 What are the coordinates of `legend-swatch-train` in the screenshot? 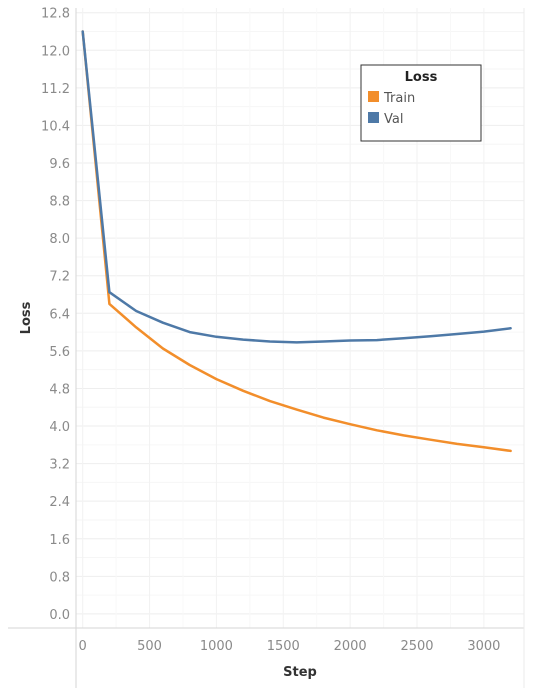 It's located at (373, 96).